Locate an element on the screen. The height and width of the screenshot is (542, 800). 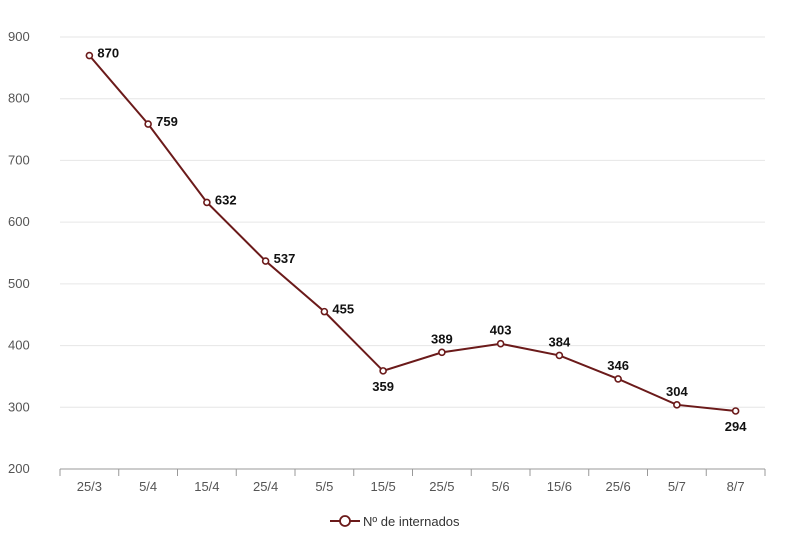
y-tick-label: 200 is located at coordinates (19, 468).